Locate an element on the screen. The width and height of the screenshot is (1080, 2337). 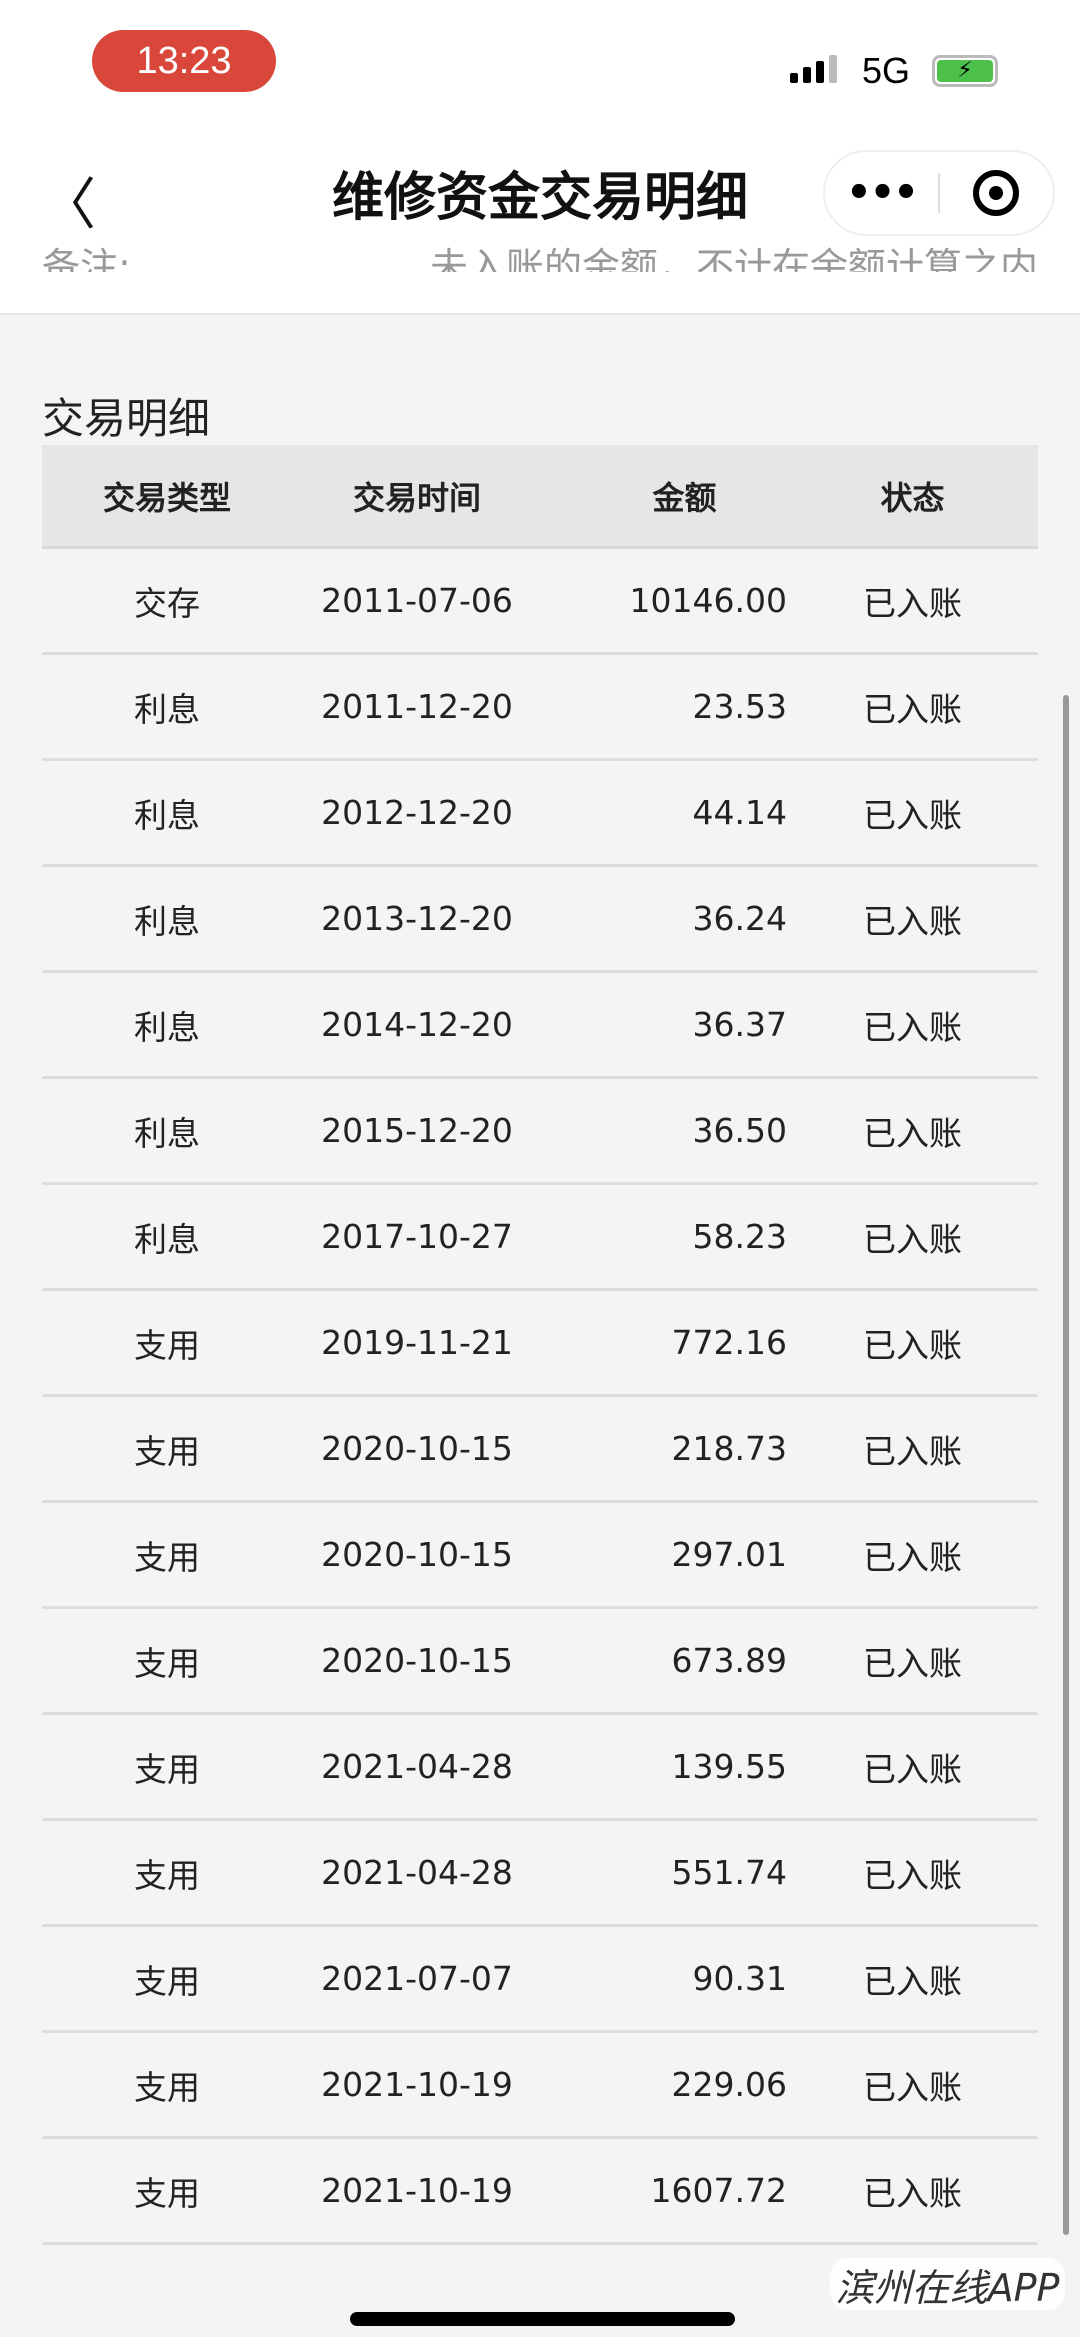
header-time: 交易时间 is located at coordinates (416, 497).